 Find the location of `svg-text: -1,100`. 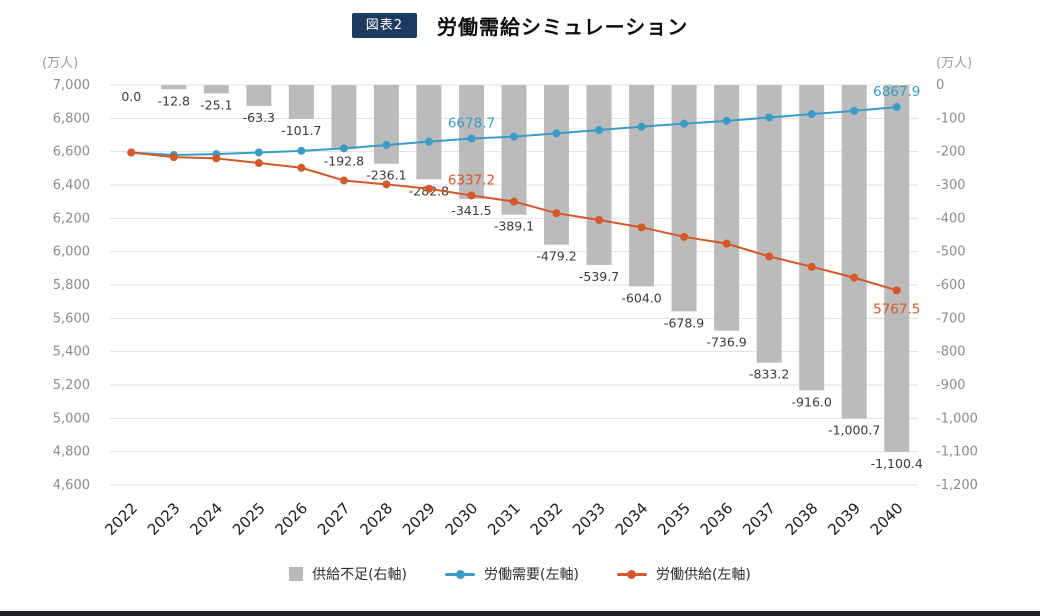

svg-text: -1,100 is located at coordinates (957, 452).